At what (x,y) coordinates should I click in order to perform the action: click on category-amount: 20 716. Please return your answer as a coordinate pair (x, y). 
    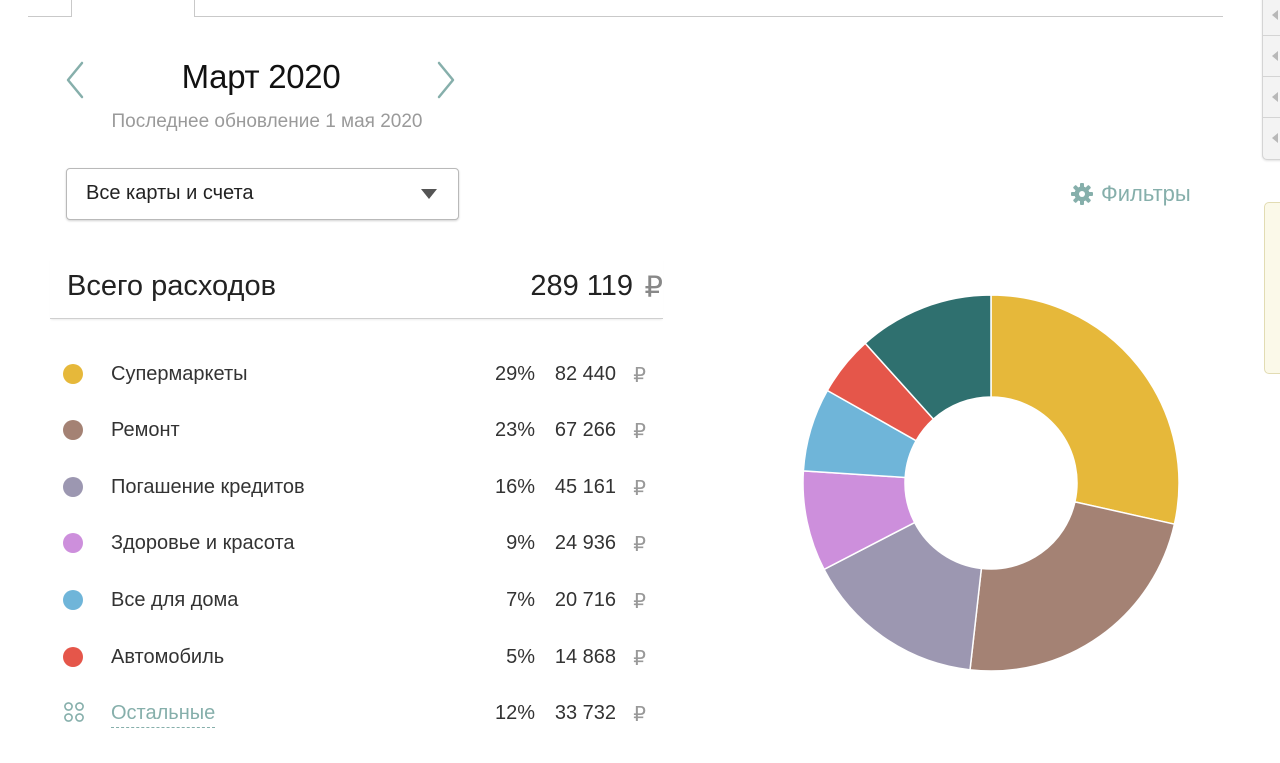
    Looking at the image, I should click on (585, 600).